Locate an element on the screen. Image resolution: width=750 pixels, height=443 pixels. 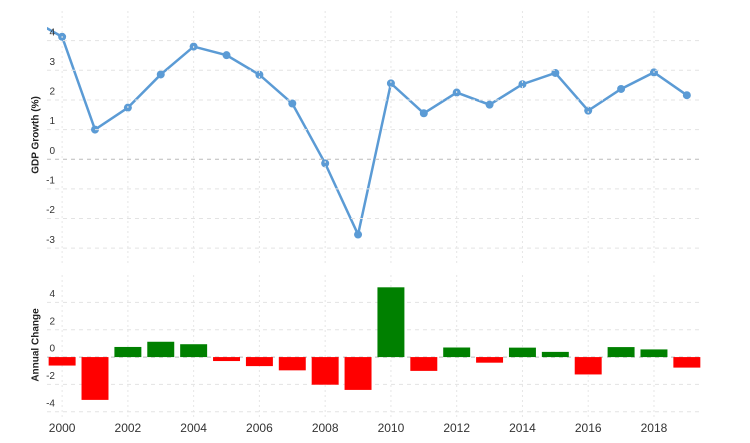
x-tick-label: 2010 is located at coordinates (391, 428).